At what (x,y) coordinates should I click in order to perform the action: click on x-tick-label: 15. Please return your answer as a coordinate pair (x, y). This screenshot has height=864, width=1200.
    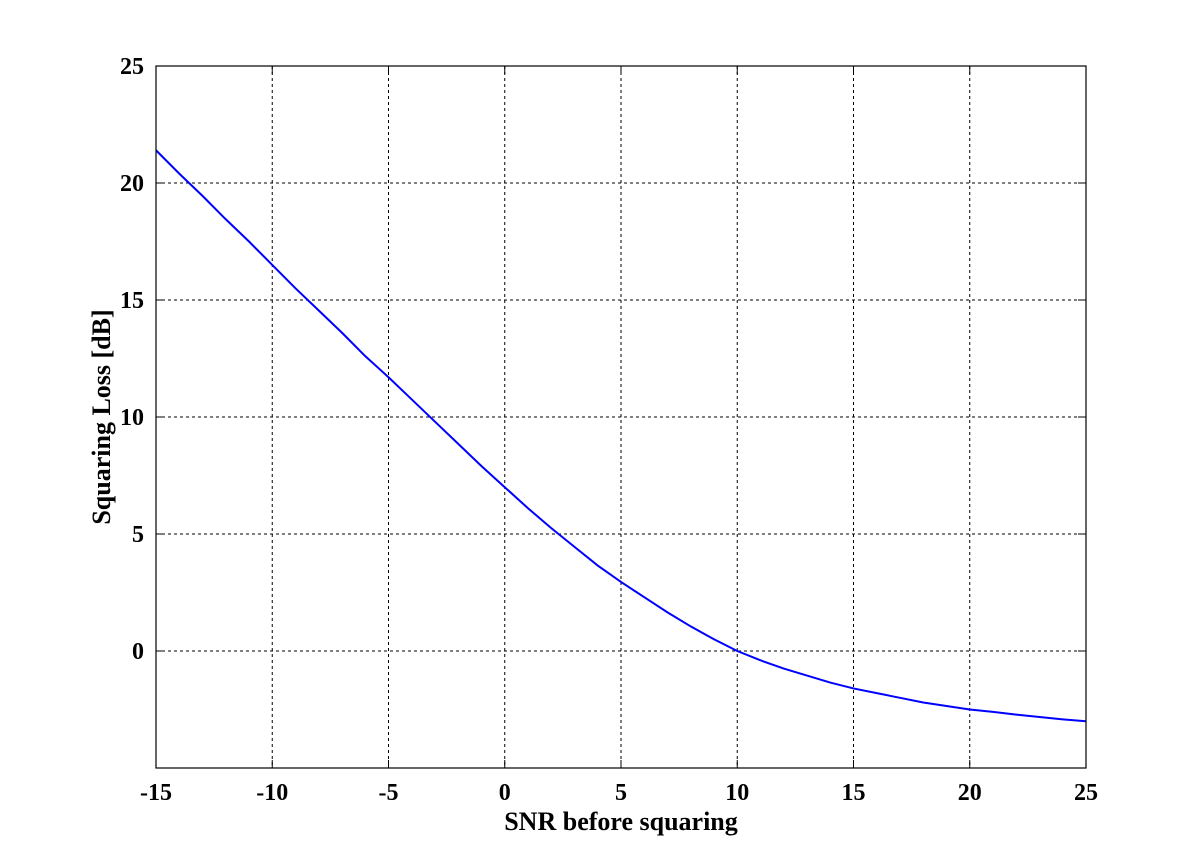
    Looking at the image, I should click on (854, 793).